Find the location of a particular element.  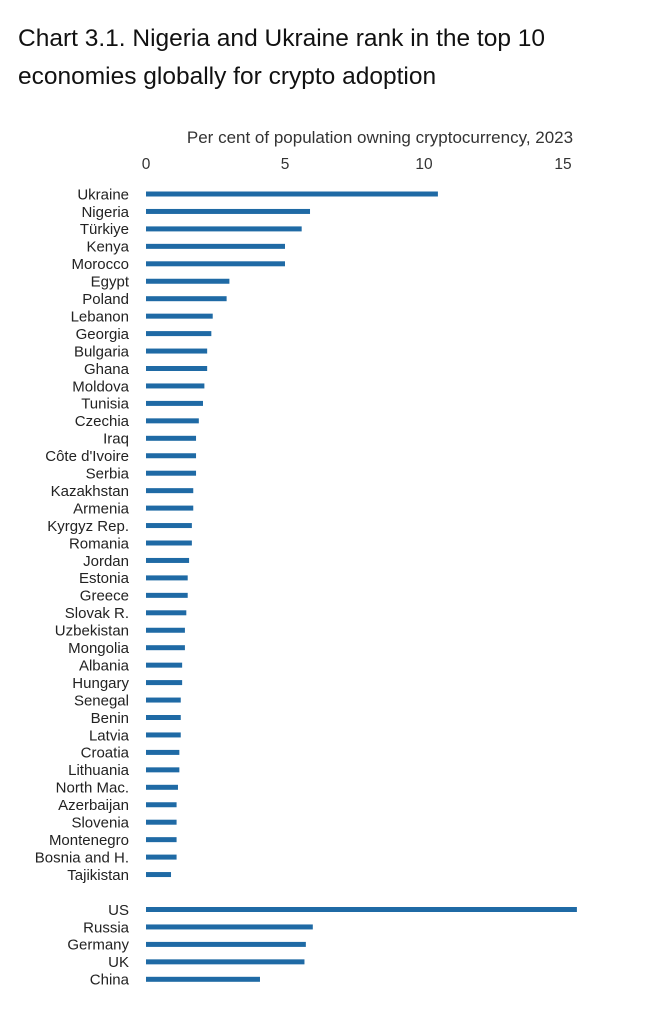

category-label: Jordan is located at coordinates (106, 561).